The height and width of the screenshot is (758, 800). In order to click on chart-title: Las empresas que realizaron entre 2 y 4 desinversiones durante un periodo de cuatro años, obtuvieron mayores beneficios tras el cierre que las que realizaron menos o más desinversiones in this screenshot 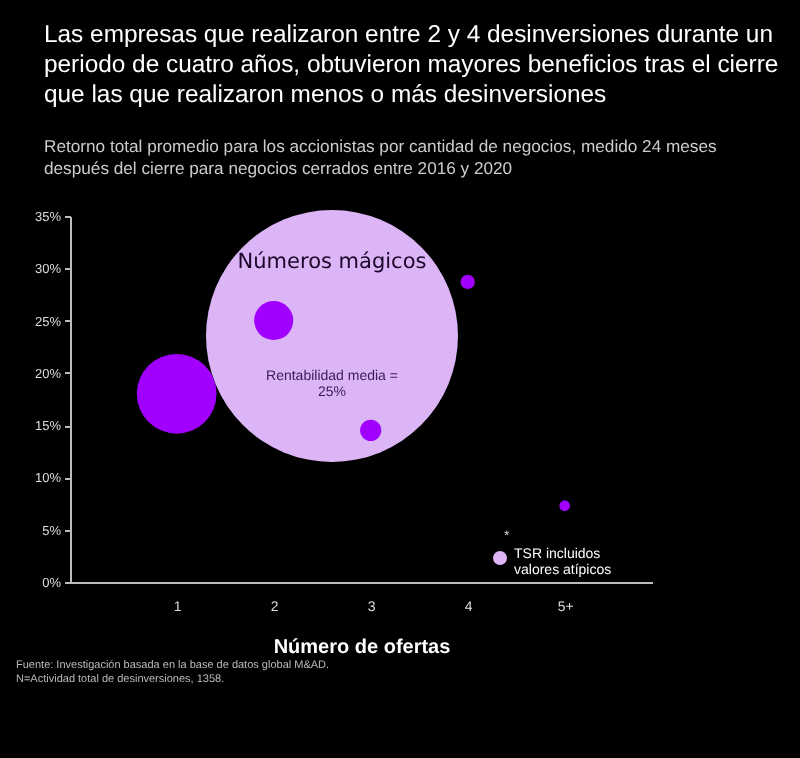, I will do `click(412, 65)`.